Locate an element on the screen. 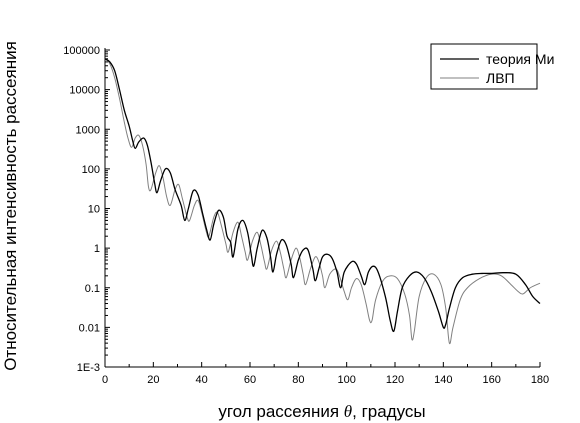 Image resolution: width=580 pixels, height=423 pixels. y-tick-label: 0.1 is located at coordinates (92, 289).